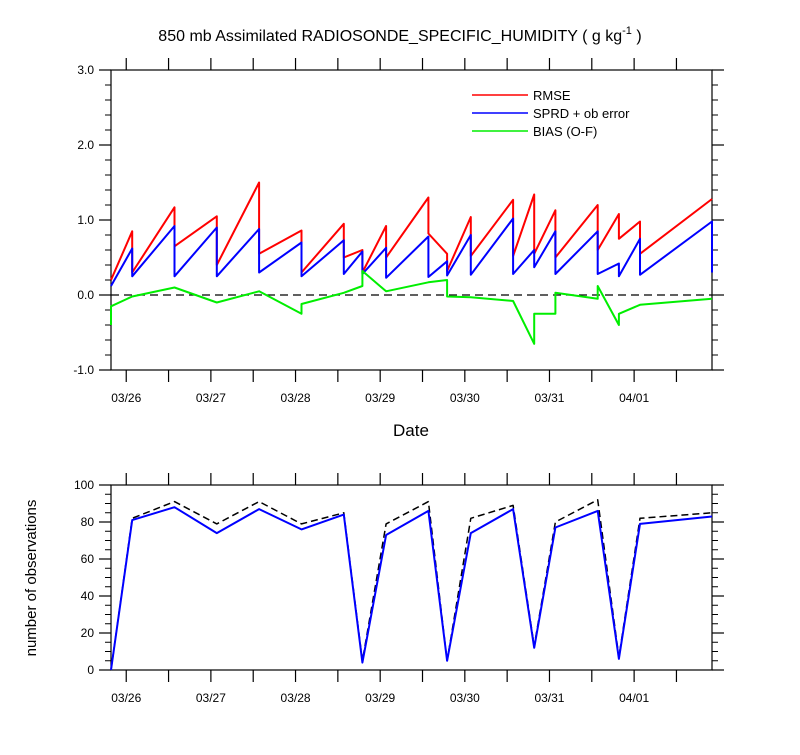 Image resolution: width=800 pixels, height=755 pixels. What do you see at coordinates (85, 220) in the screenshot?
I see `top-y-tick-label: 1.0` at bounding box center [85, 220].